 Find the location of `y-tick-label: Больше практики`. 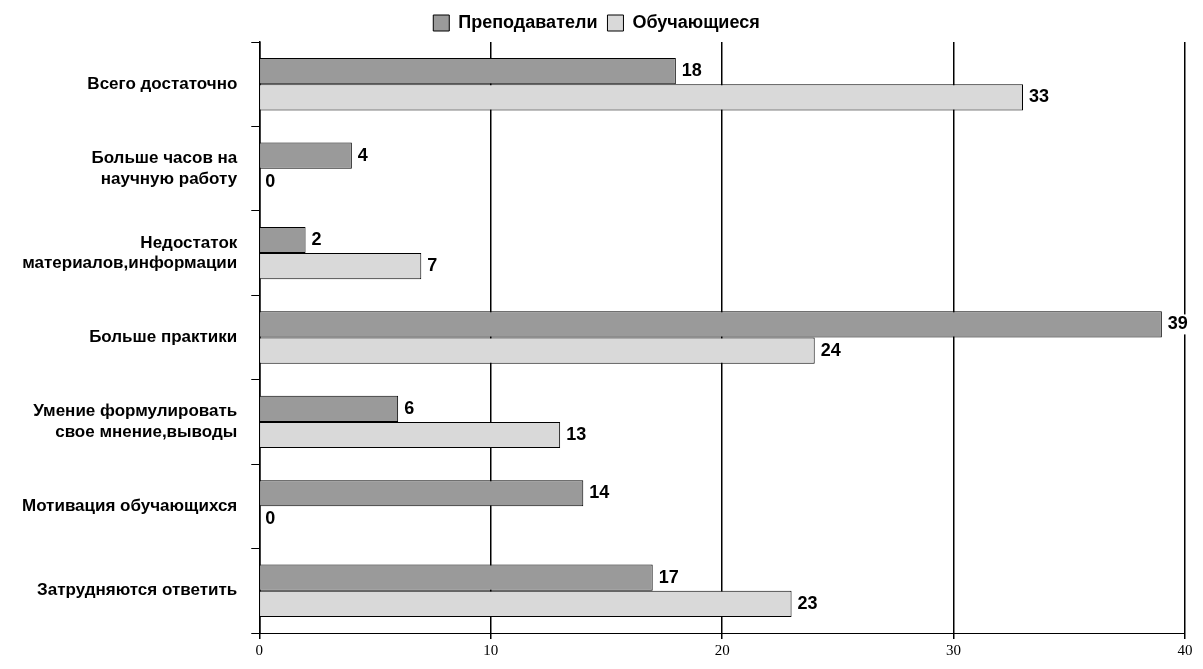

y-tick-label: Больше практики is located at coordinates (163, 337).